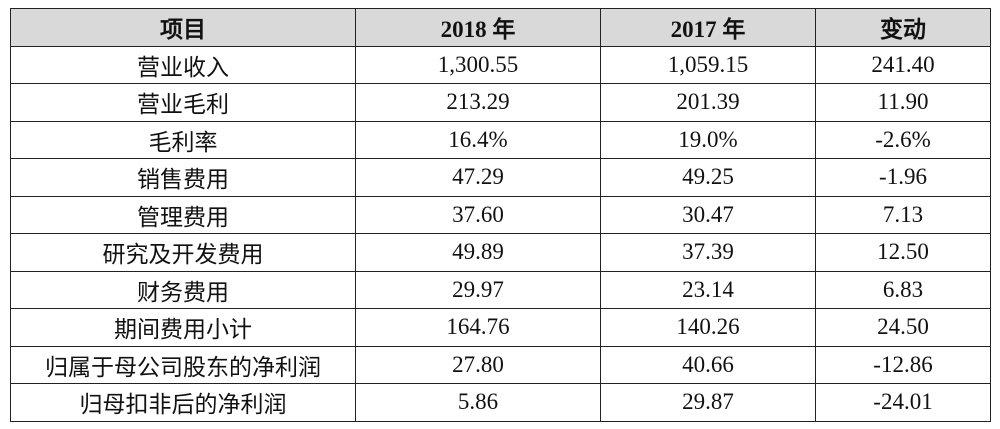 The height and width of the screenshot is (429, 1000). I want to click on table-row: 归母扣非后的净利润 5.86 29.87 -24.01, so click(500, 402).